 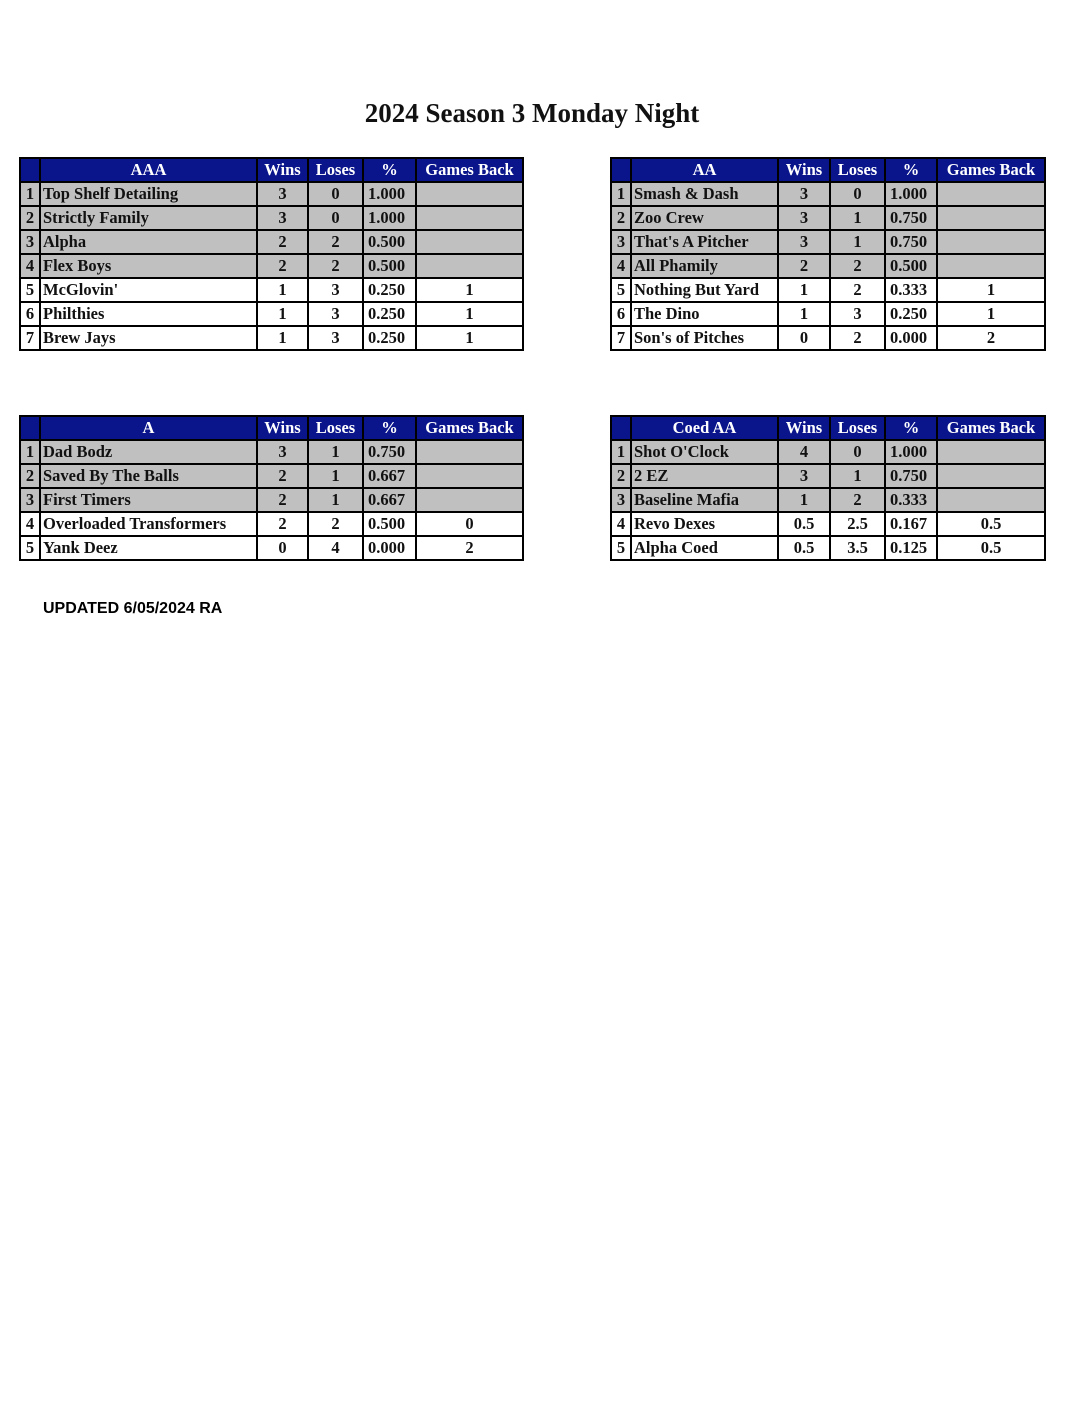 I want to click on team-name-cell: The Dino, so click(x=704, y=314).